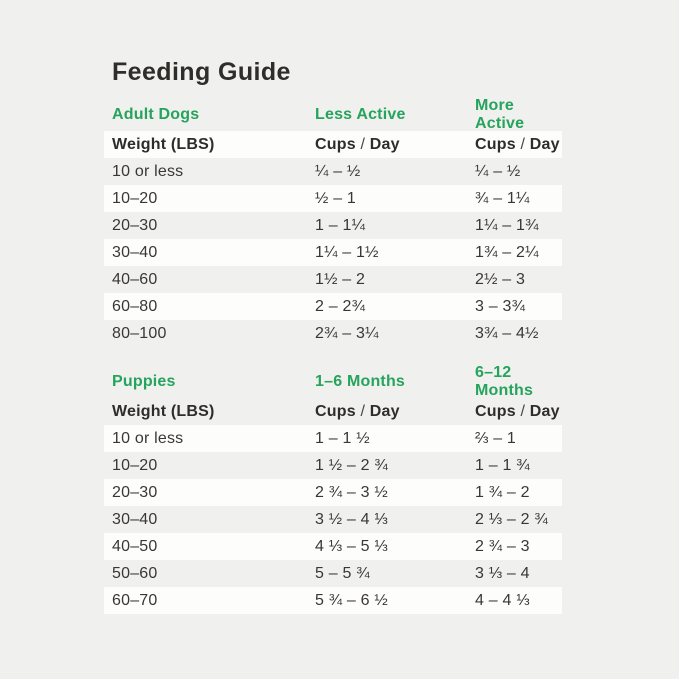  I want to click on table-row: 40–50 4 ⅓ – 5 ⅓ 2 ¾ – 3, so click(333, 546).